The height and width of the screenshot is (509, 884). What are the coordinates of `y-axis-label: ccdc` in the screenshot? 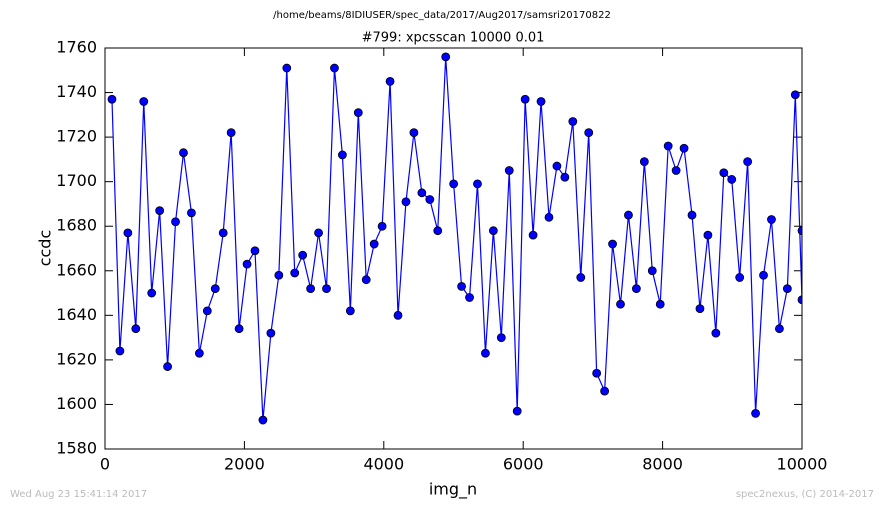 It's located at (45, 248).